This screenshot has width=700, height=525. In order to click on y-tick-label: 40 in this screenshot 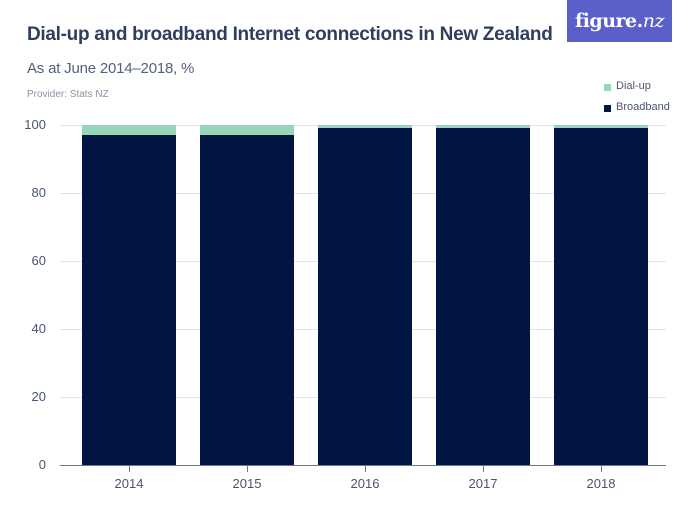, I will do `click(38, 328)`.